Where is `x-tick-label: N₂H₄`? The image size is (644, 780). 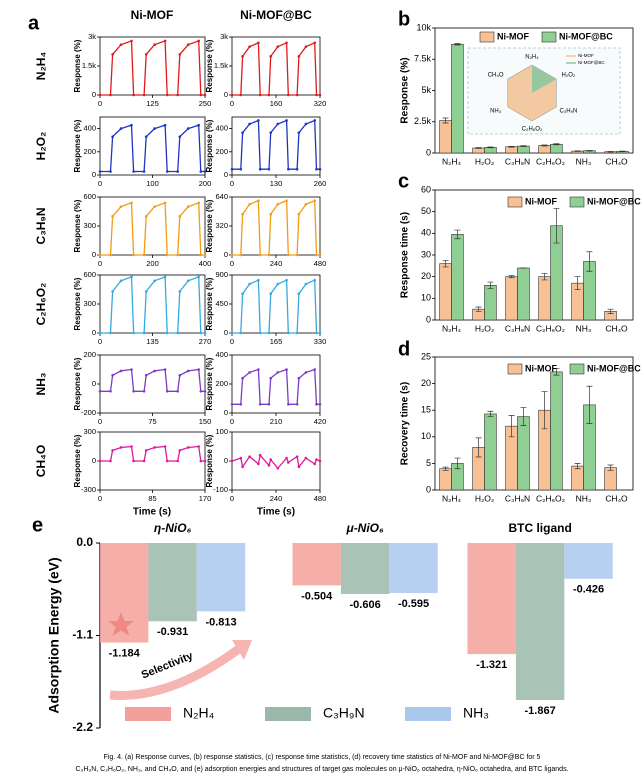 x-tick-label: N₂H₄ is located at coordinates (452, 328).